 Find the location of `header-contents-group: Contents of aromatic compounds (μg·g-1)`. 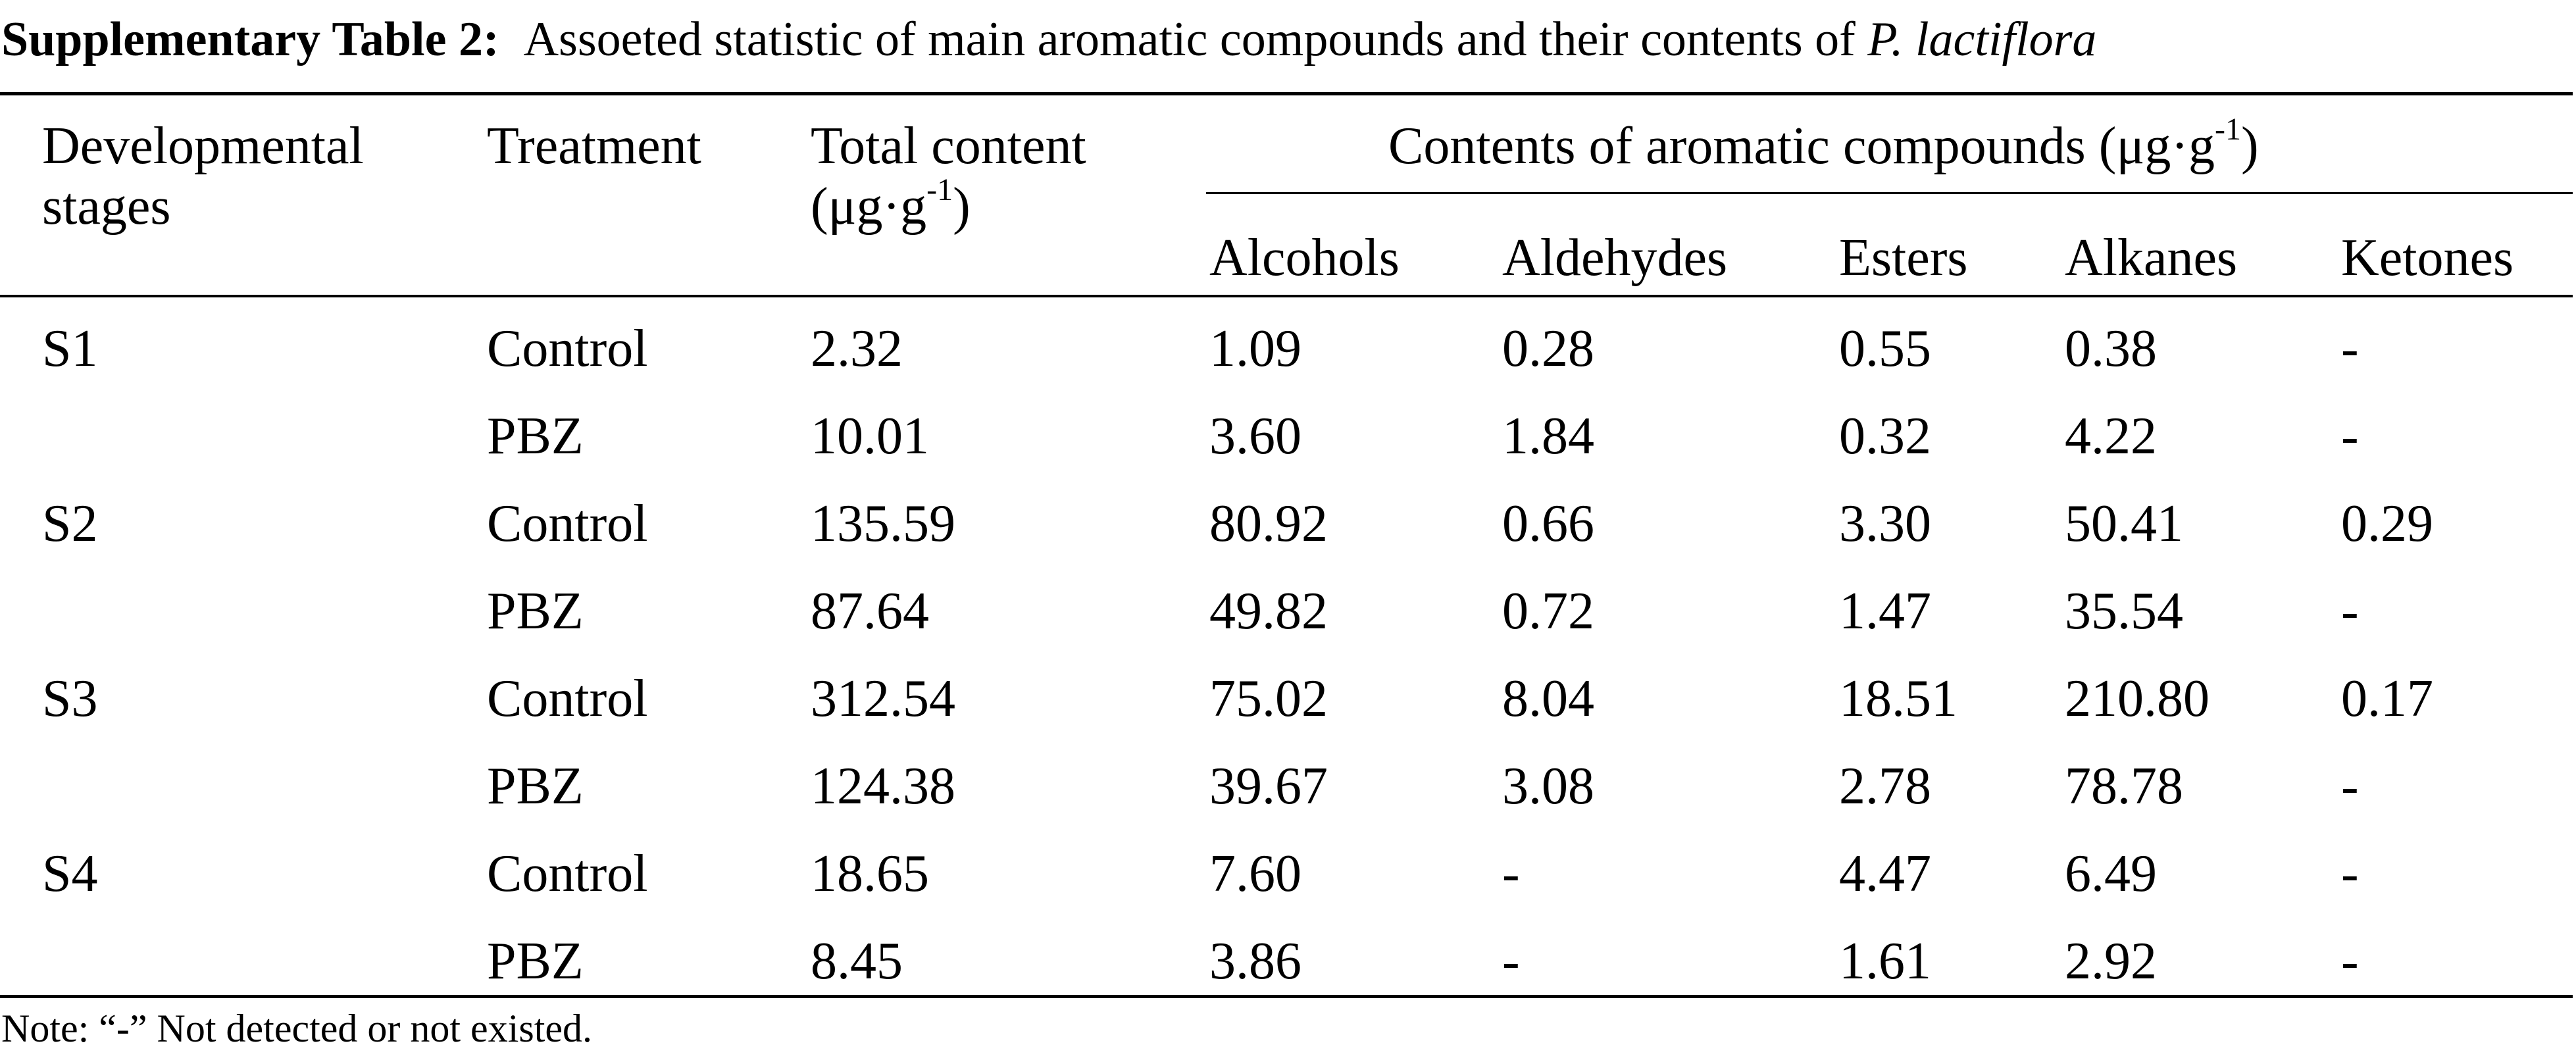

header-contents-group: Contents of aromatic compounds (μg·g-1) is located at coordinates (1823, 145).